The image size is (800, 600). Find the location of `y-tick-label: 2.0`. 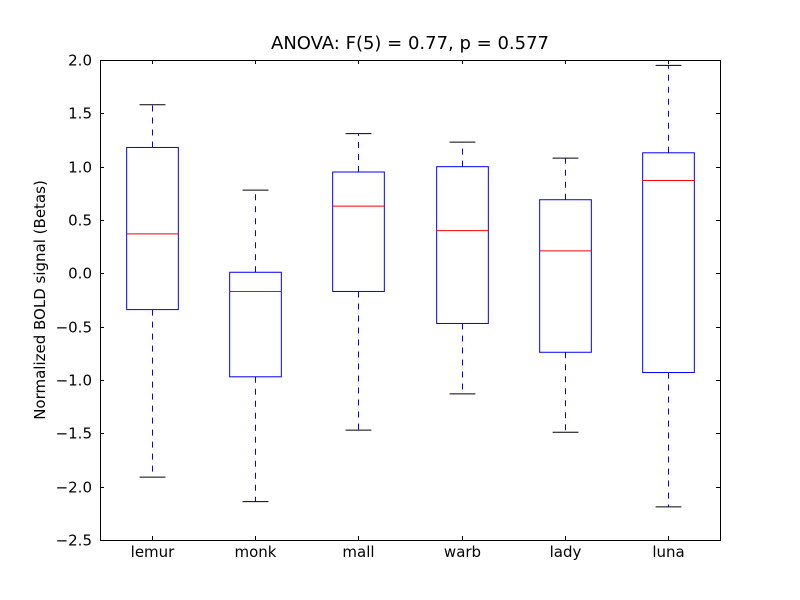

y-tick-label: 2.0 is located at coordinates (80, 61).